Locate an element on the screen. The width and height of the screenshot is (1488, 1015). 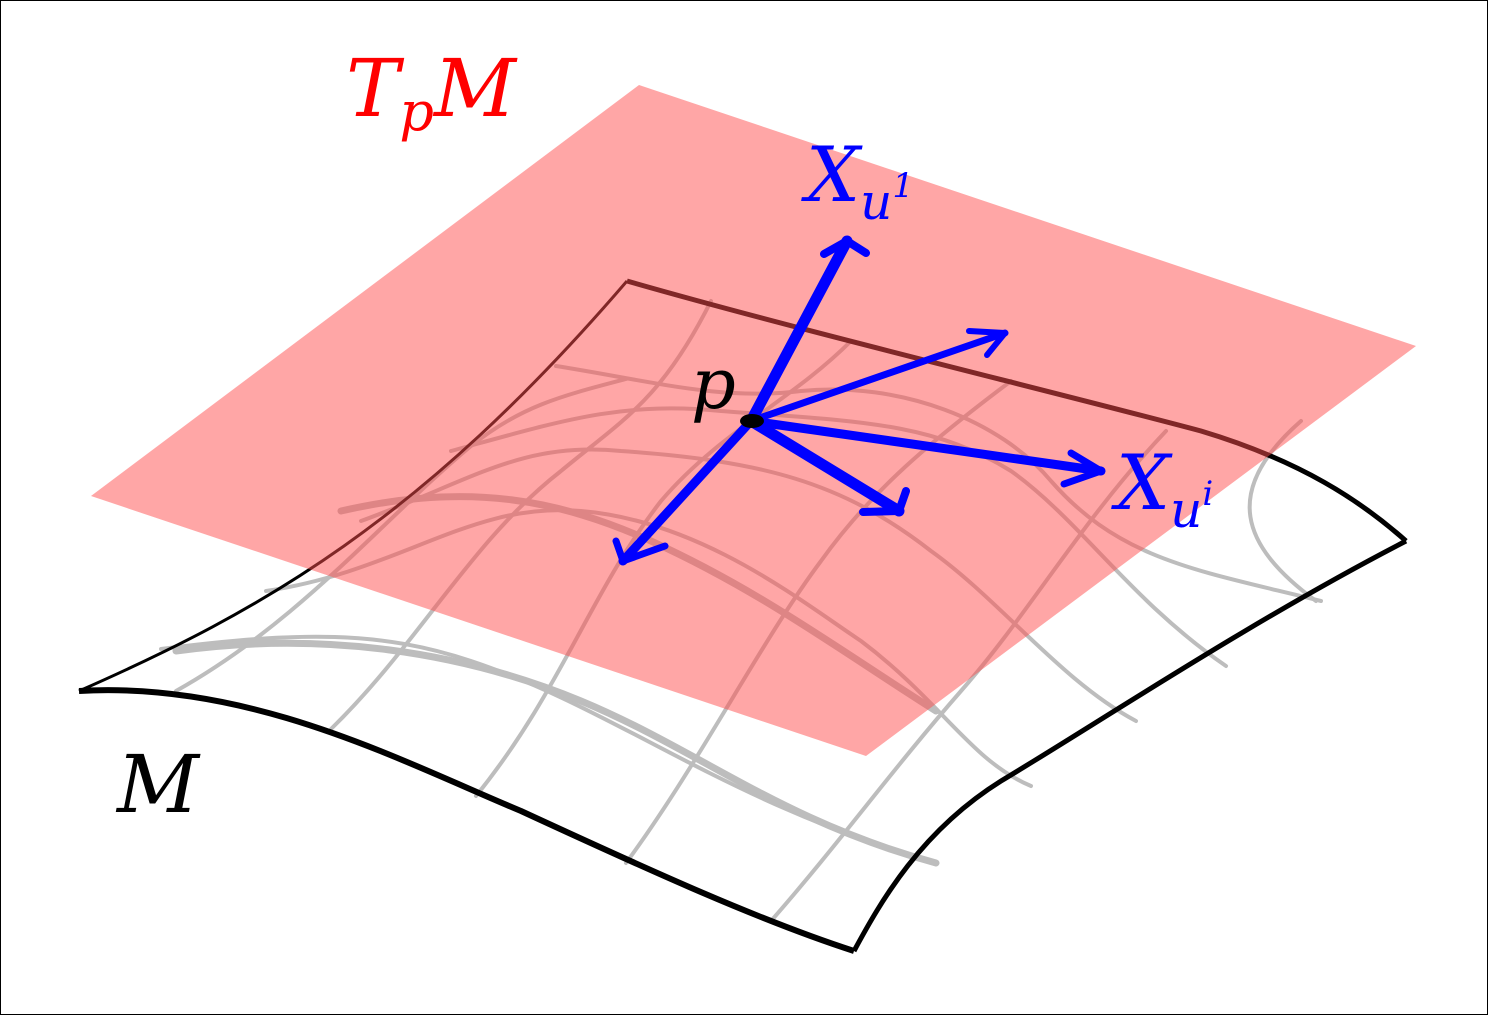
point-p-dot is located at coordinates (752, 421).